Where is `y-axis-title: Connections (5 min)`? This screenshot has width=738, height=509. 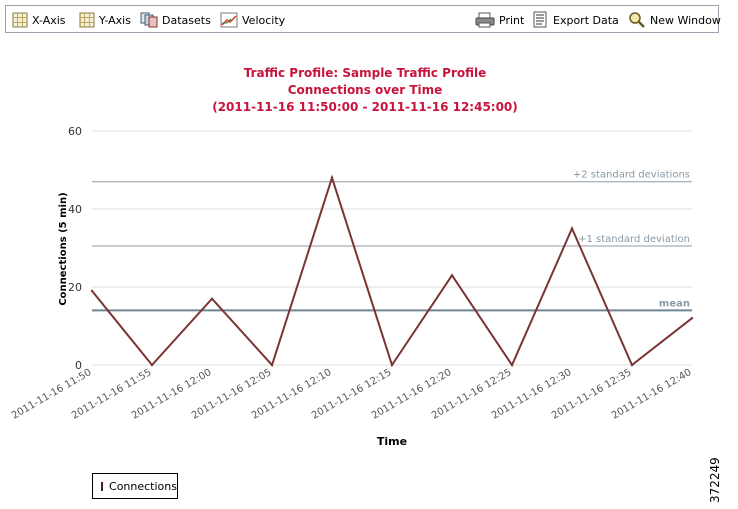 y-axis-title: Connections (5 min) is located at coordinates (63, 248).